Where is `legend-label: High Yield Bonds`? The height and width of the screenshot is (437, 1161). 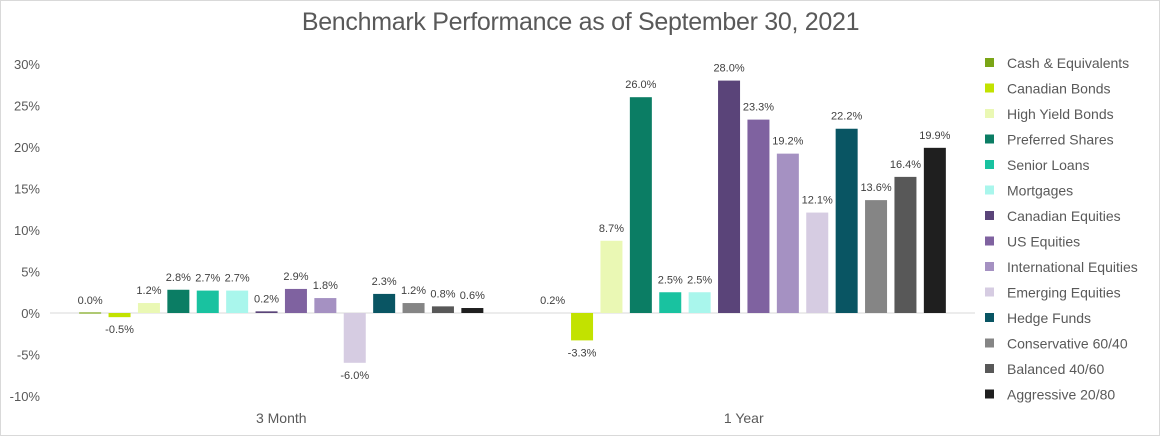 legend-label: High Yield Bonds is located at coordinates (1060, 114).